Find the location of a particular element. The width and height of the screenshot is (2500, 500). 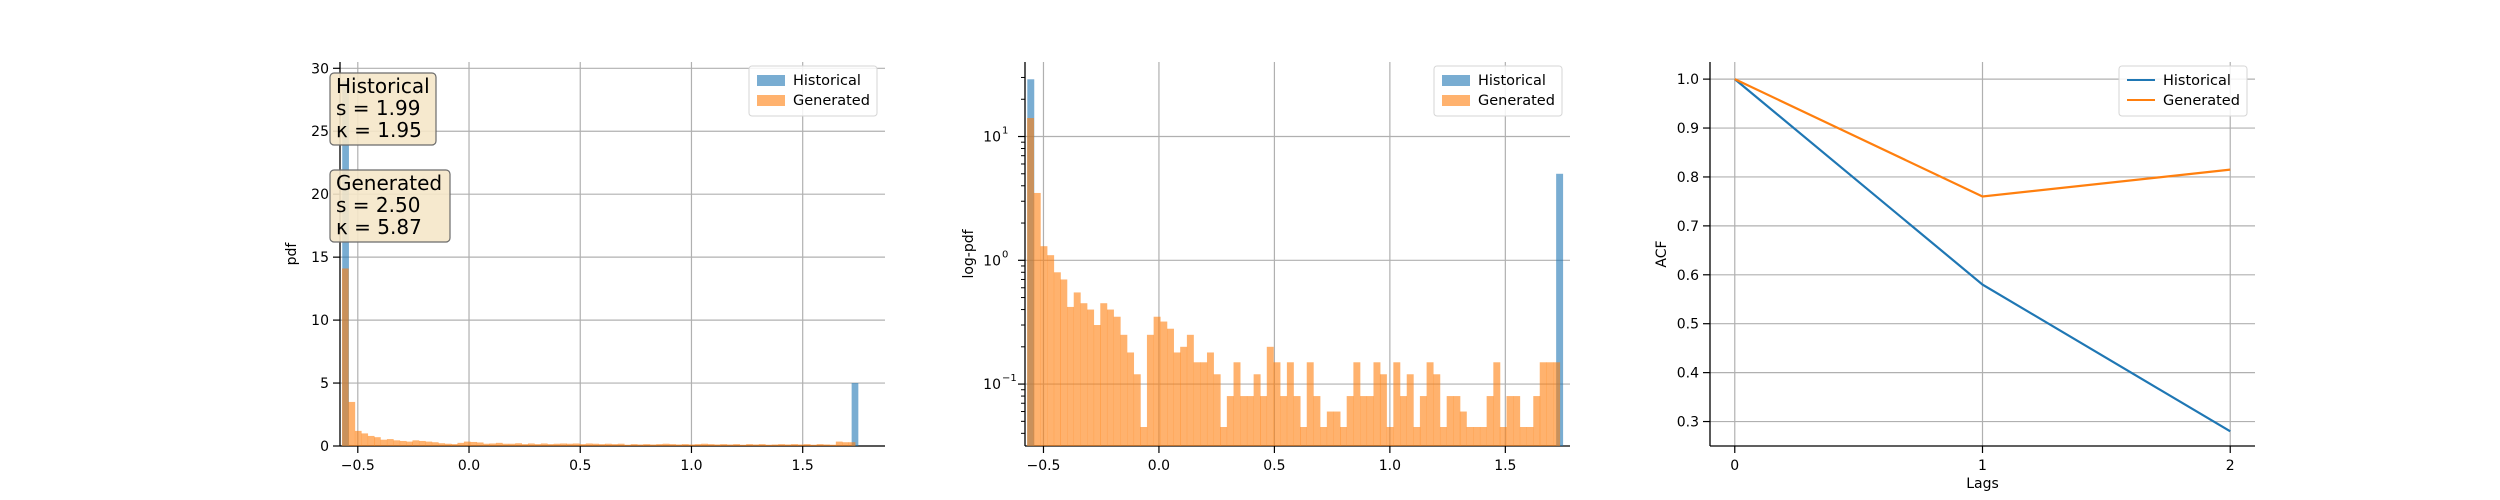

stats-box-line: Historical is located at coordinates (383, 86).